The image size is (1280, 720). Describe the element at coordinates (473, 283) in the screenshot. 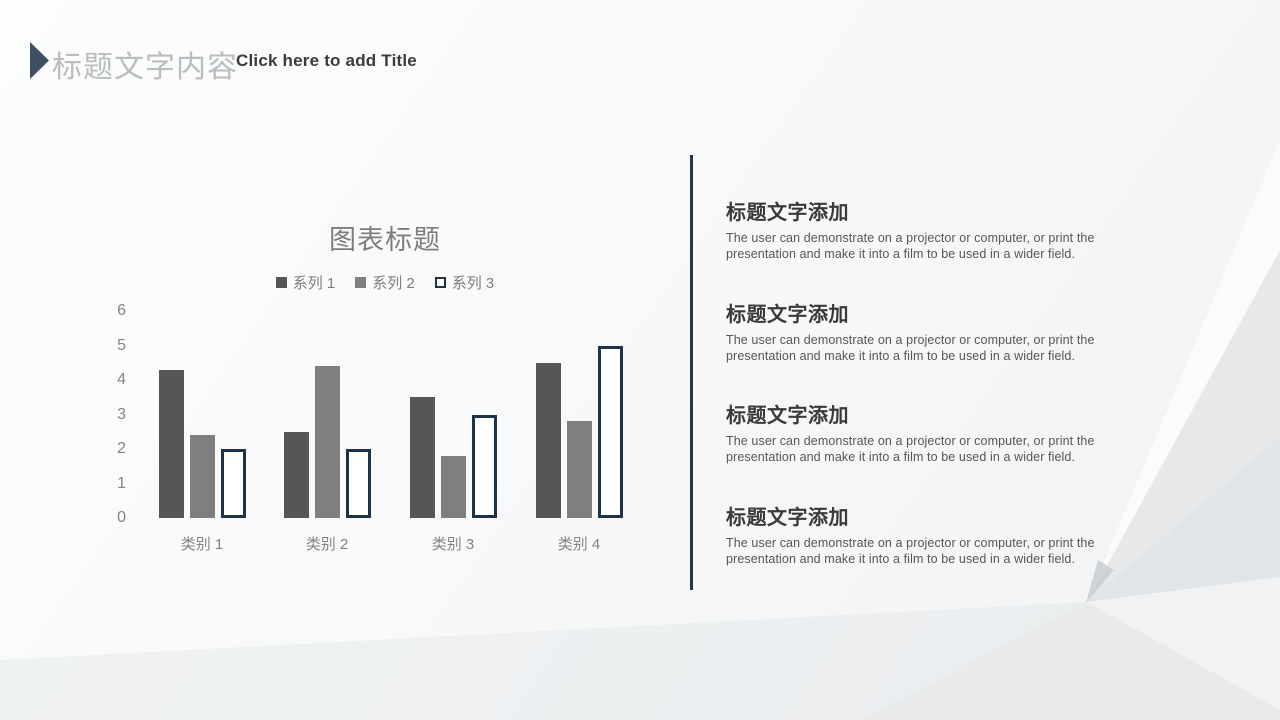

I see `legend-label: 系列 3` at that location.